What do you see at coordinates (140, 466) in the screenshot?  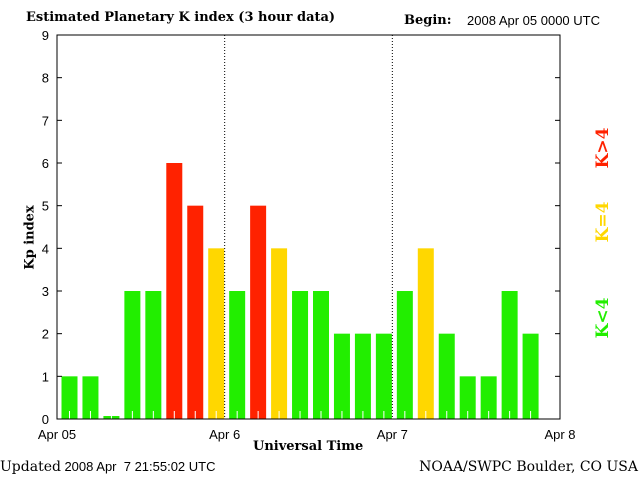 I see `updated-value: 2008 Apr 7 21:55:02 UTC` at bounding box center [140, 466].